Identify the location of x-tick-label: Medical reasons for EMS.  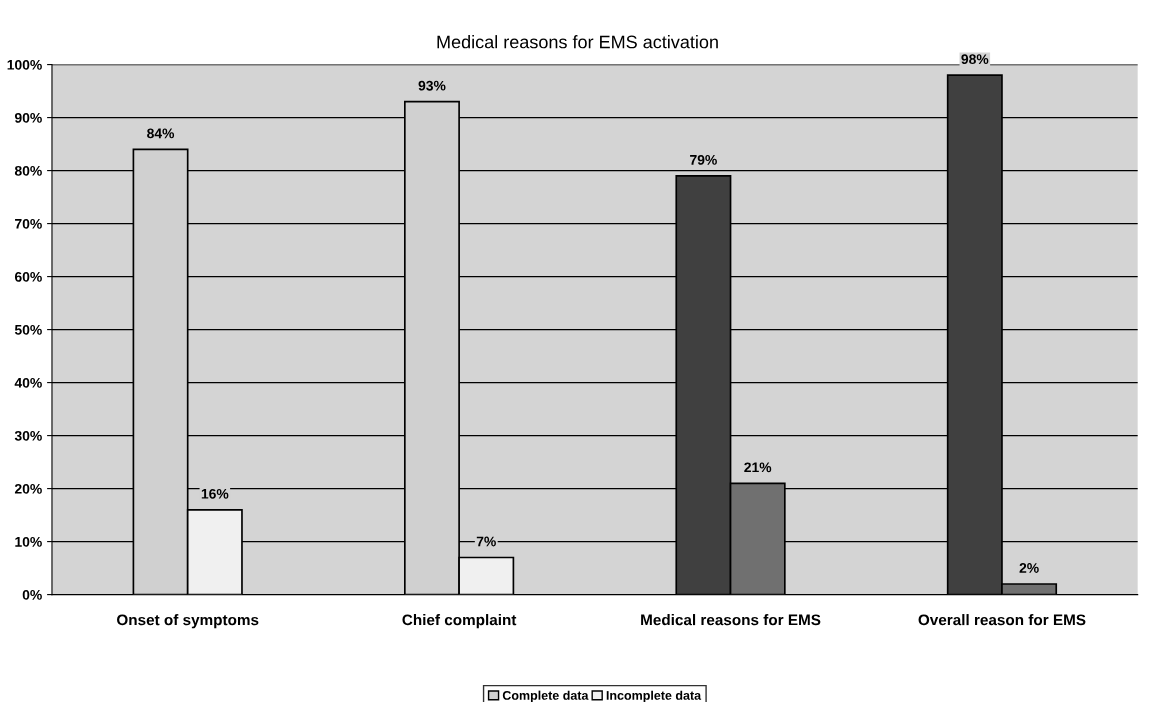
(731, 620).